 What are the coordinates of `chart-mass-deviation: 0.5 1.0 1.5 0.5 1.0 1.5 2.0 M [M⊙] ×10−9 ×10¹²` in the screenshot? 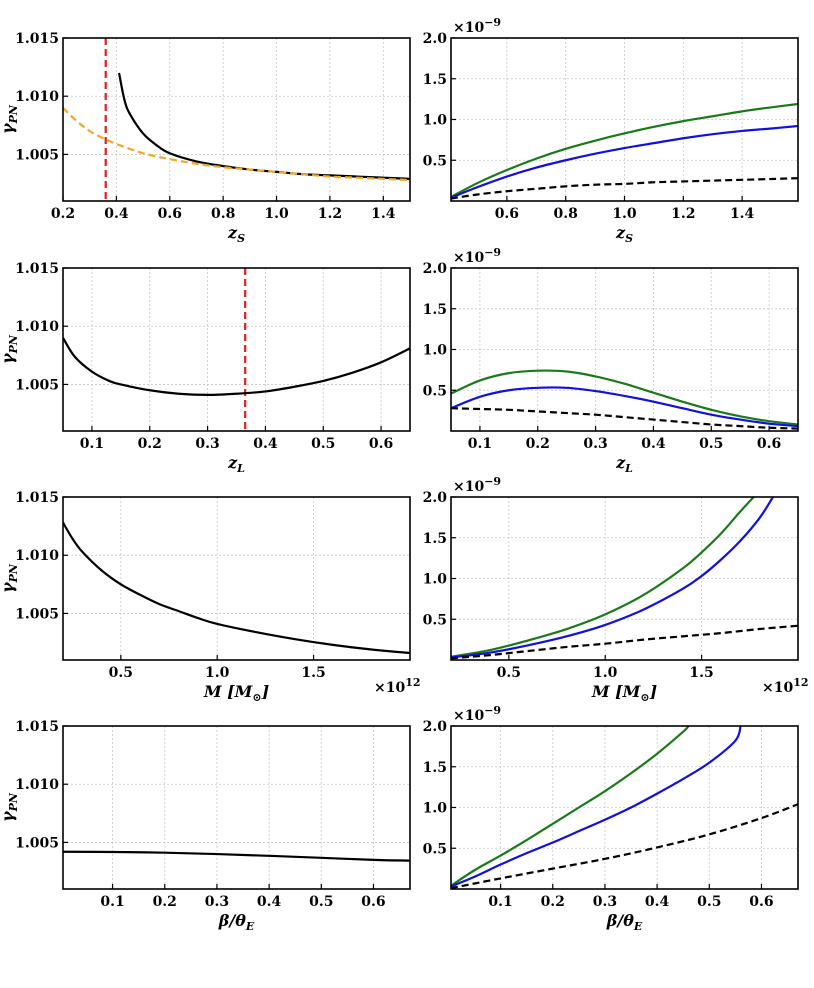 It's located at (616, 589).